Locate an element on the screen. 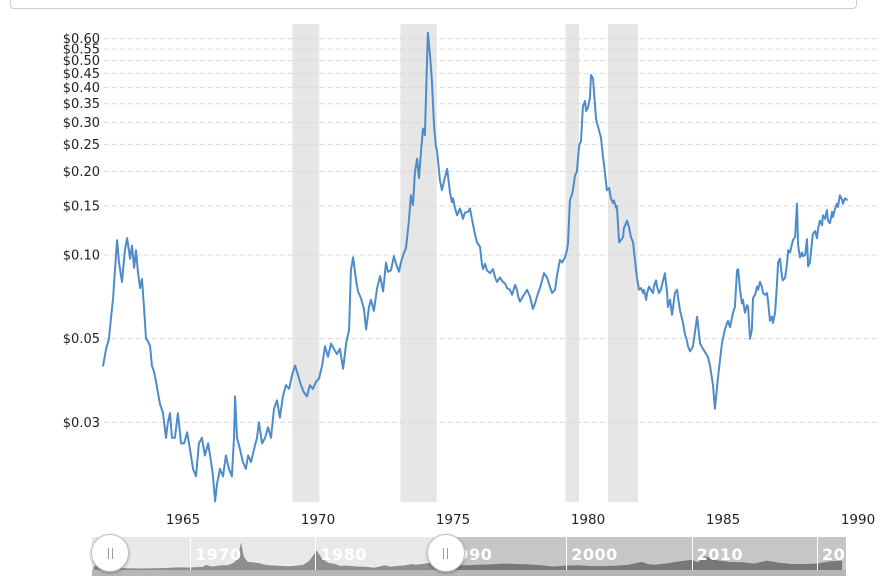 The image size is (893, 585). x-axis-tick-label: 1990 is located at coordinates (858, 520).